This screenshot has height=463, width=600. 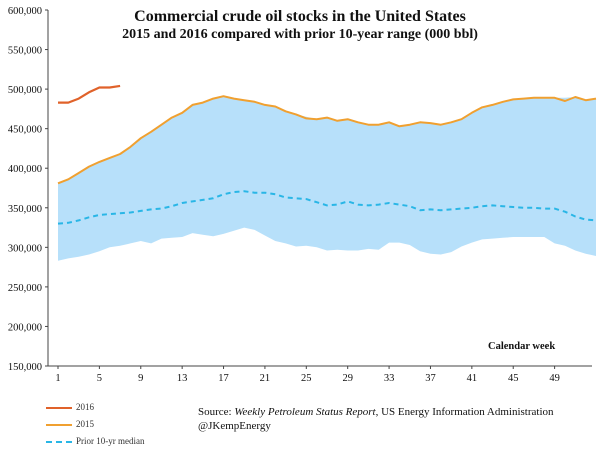 I want to click on y-tick-label: 300,000, so click(x=25, y=248).